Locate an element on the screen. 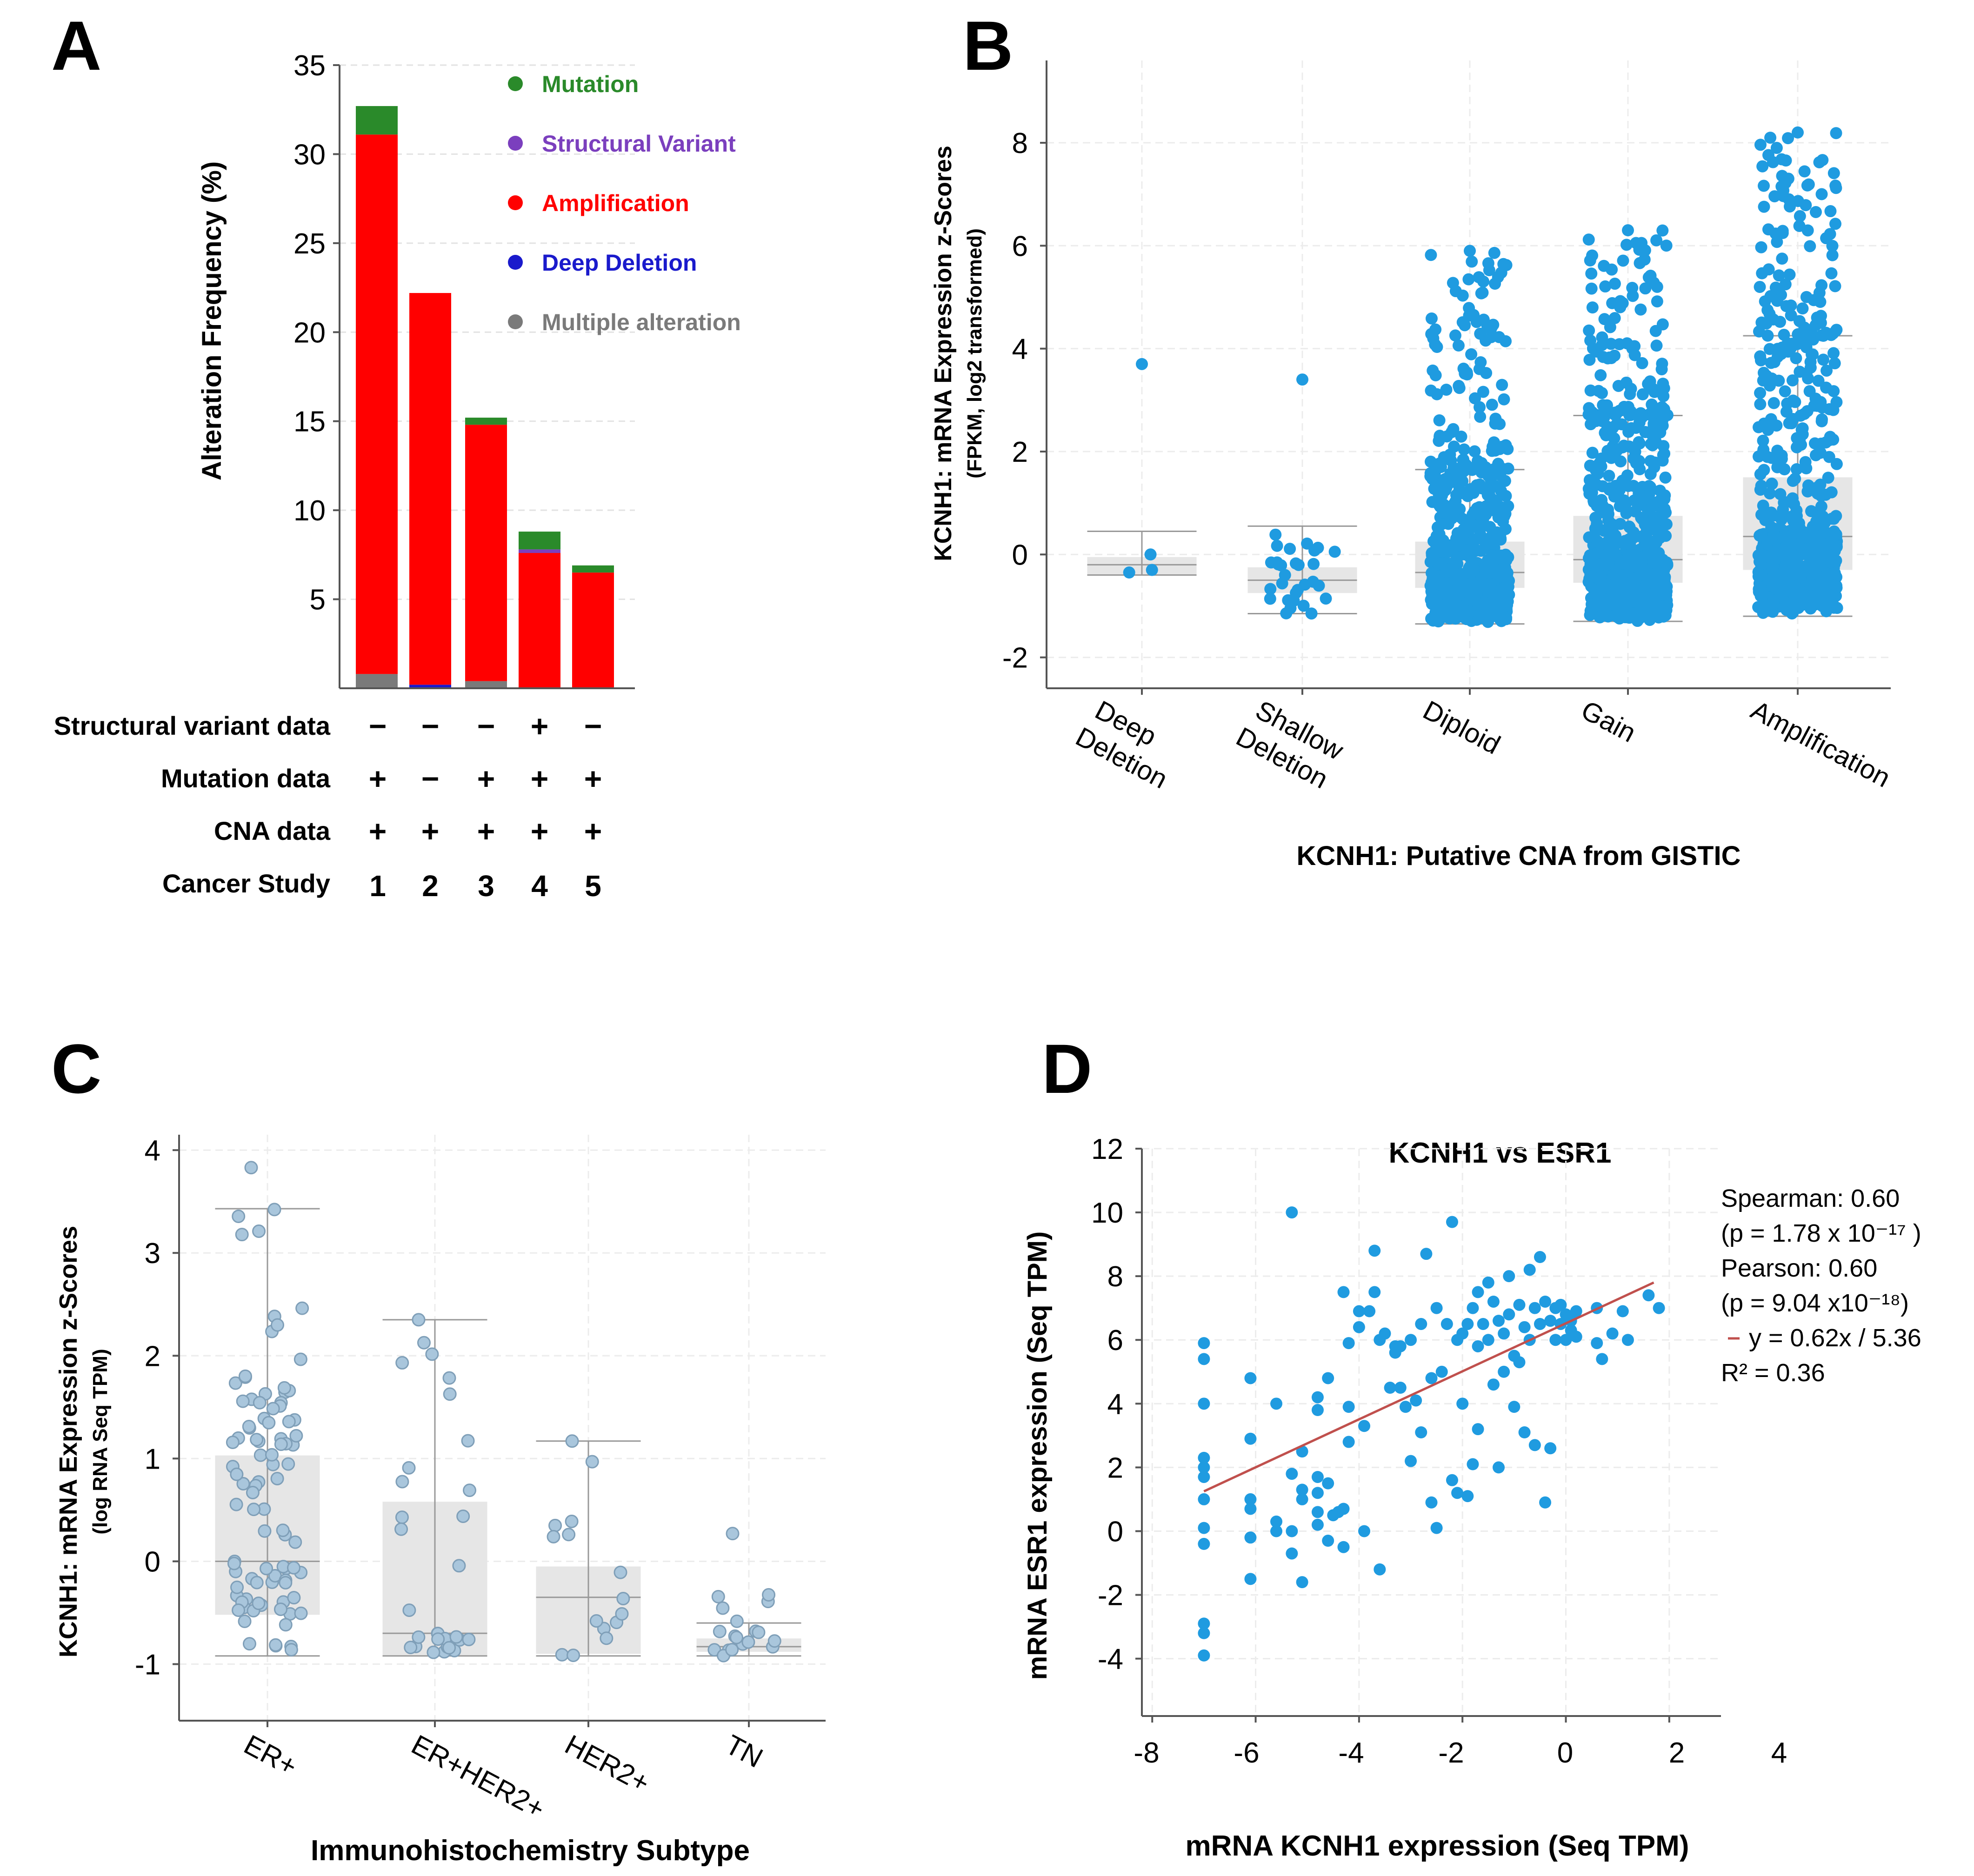 The width and height of the screenshot is (1974, 1876). c-ytick-label: -1 is located at coordinates (147, 1665).